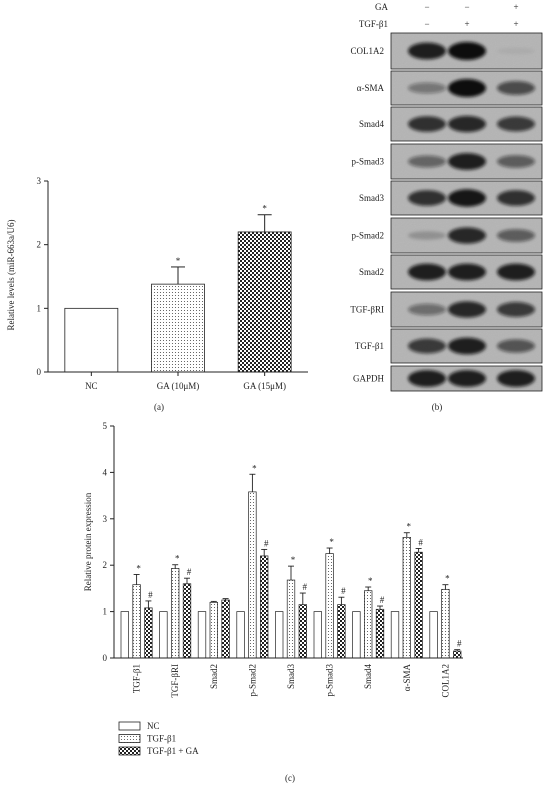  I want to click on panel-a-significance: *, so click(264, 209).